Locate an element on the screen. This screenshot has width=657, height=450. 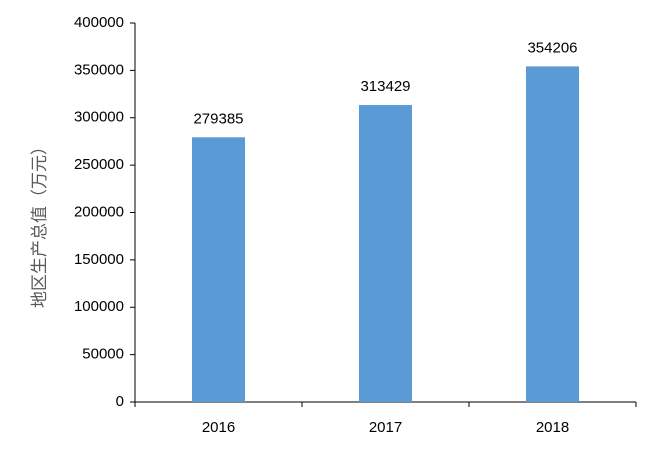
y-tick-label: 300000 is located at coordinates (99, 117).